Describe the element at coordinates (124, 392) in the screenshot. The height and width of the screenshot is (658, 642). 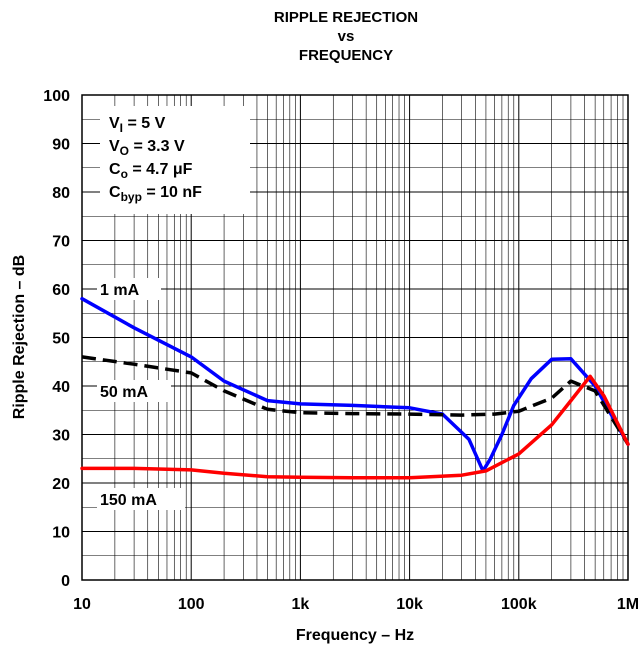
I see `series-label-50-ma: 50 mA` at that location.